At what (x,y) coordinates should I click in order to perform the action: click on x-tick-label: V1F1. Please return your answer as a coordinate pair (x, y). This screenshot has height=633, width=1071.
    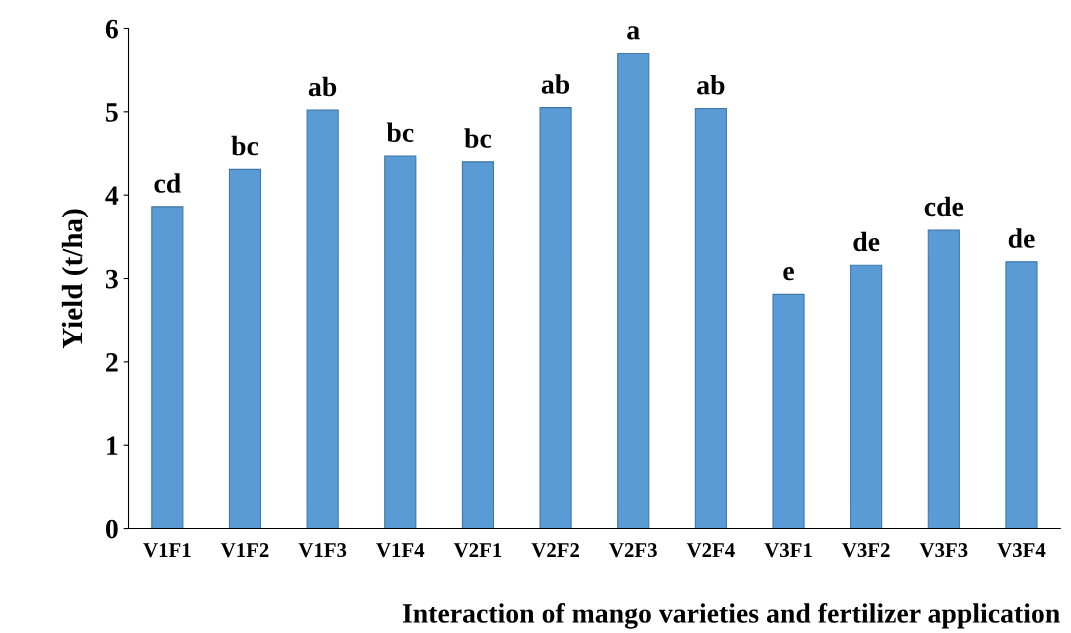
    Looking at the image, I should click on (167, 550).